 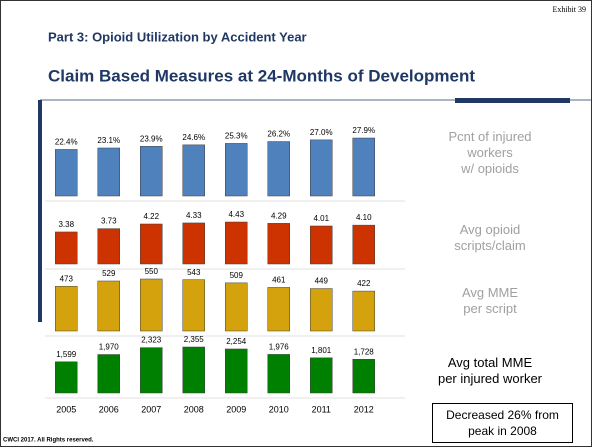 I want to click on callout: Decreased 26% from peak in 2008, so click(x=502, y=423).